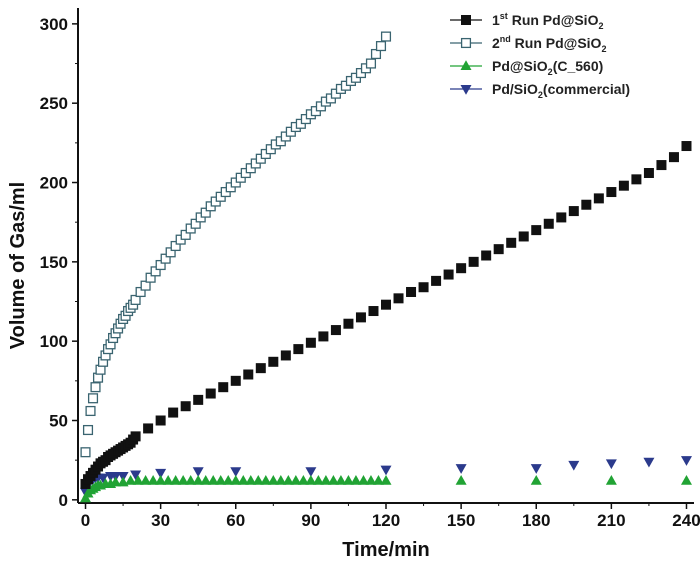 The image size is (700, 568). What do you see at coordinates (553, 20) in the screenshot?
I see `legend-label-part: Run Pd@SiO` at bounding box center [553, 20].